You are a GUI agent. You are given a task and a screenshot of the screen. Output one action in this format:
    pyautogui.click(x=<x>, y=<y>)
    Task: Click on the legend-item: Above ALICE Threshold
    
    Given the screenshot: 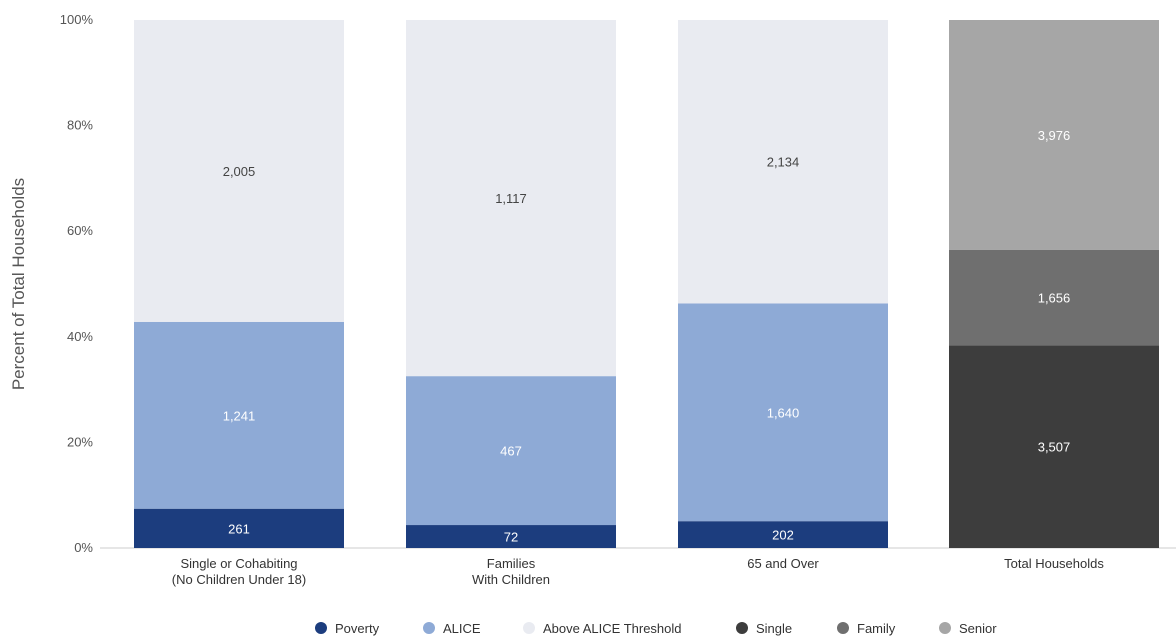 What is the action you would take?
    pyautogui.click(x=602, y=628)
    